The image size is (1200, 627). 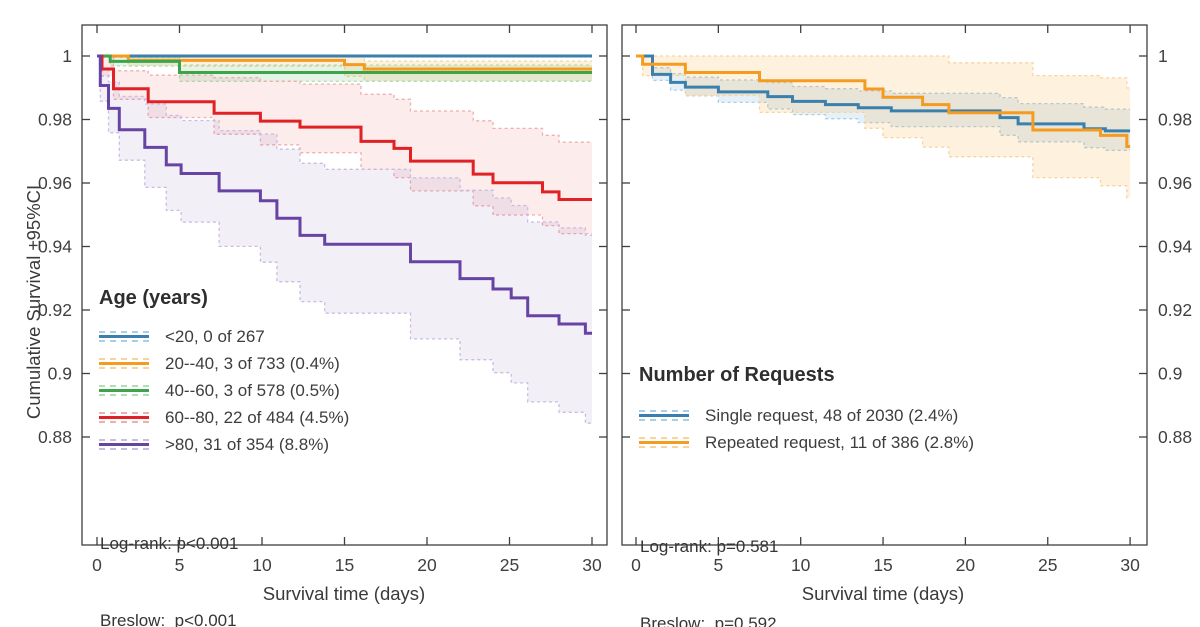 I want to click on legend-item-age-60-80: 60--80, 22 of 484 (4.5%), so click(x=224, y=417).